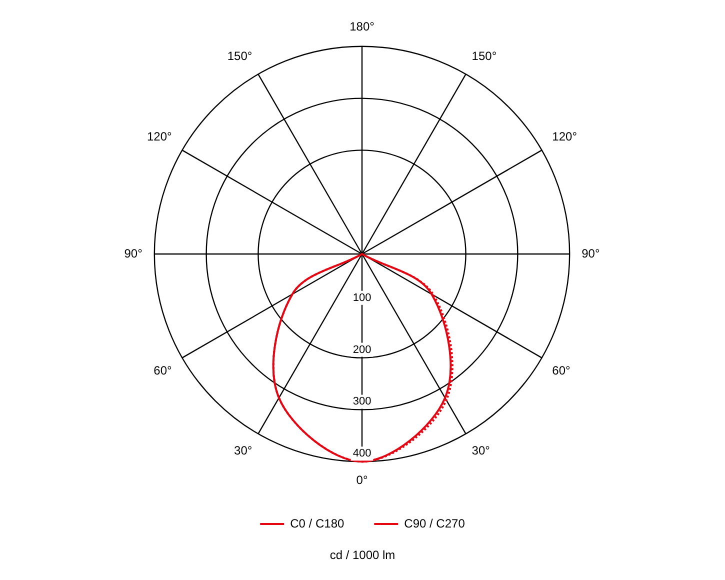 Image resolution: width=725 pixels, height=580 pixels. Describe the element at coordinates (362, 454) in the screenshot. I see `y-tick-label: 400` at that location.